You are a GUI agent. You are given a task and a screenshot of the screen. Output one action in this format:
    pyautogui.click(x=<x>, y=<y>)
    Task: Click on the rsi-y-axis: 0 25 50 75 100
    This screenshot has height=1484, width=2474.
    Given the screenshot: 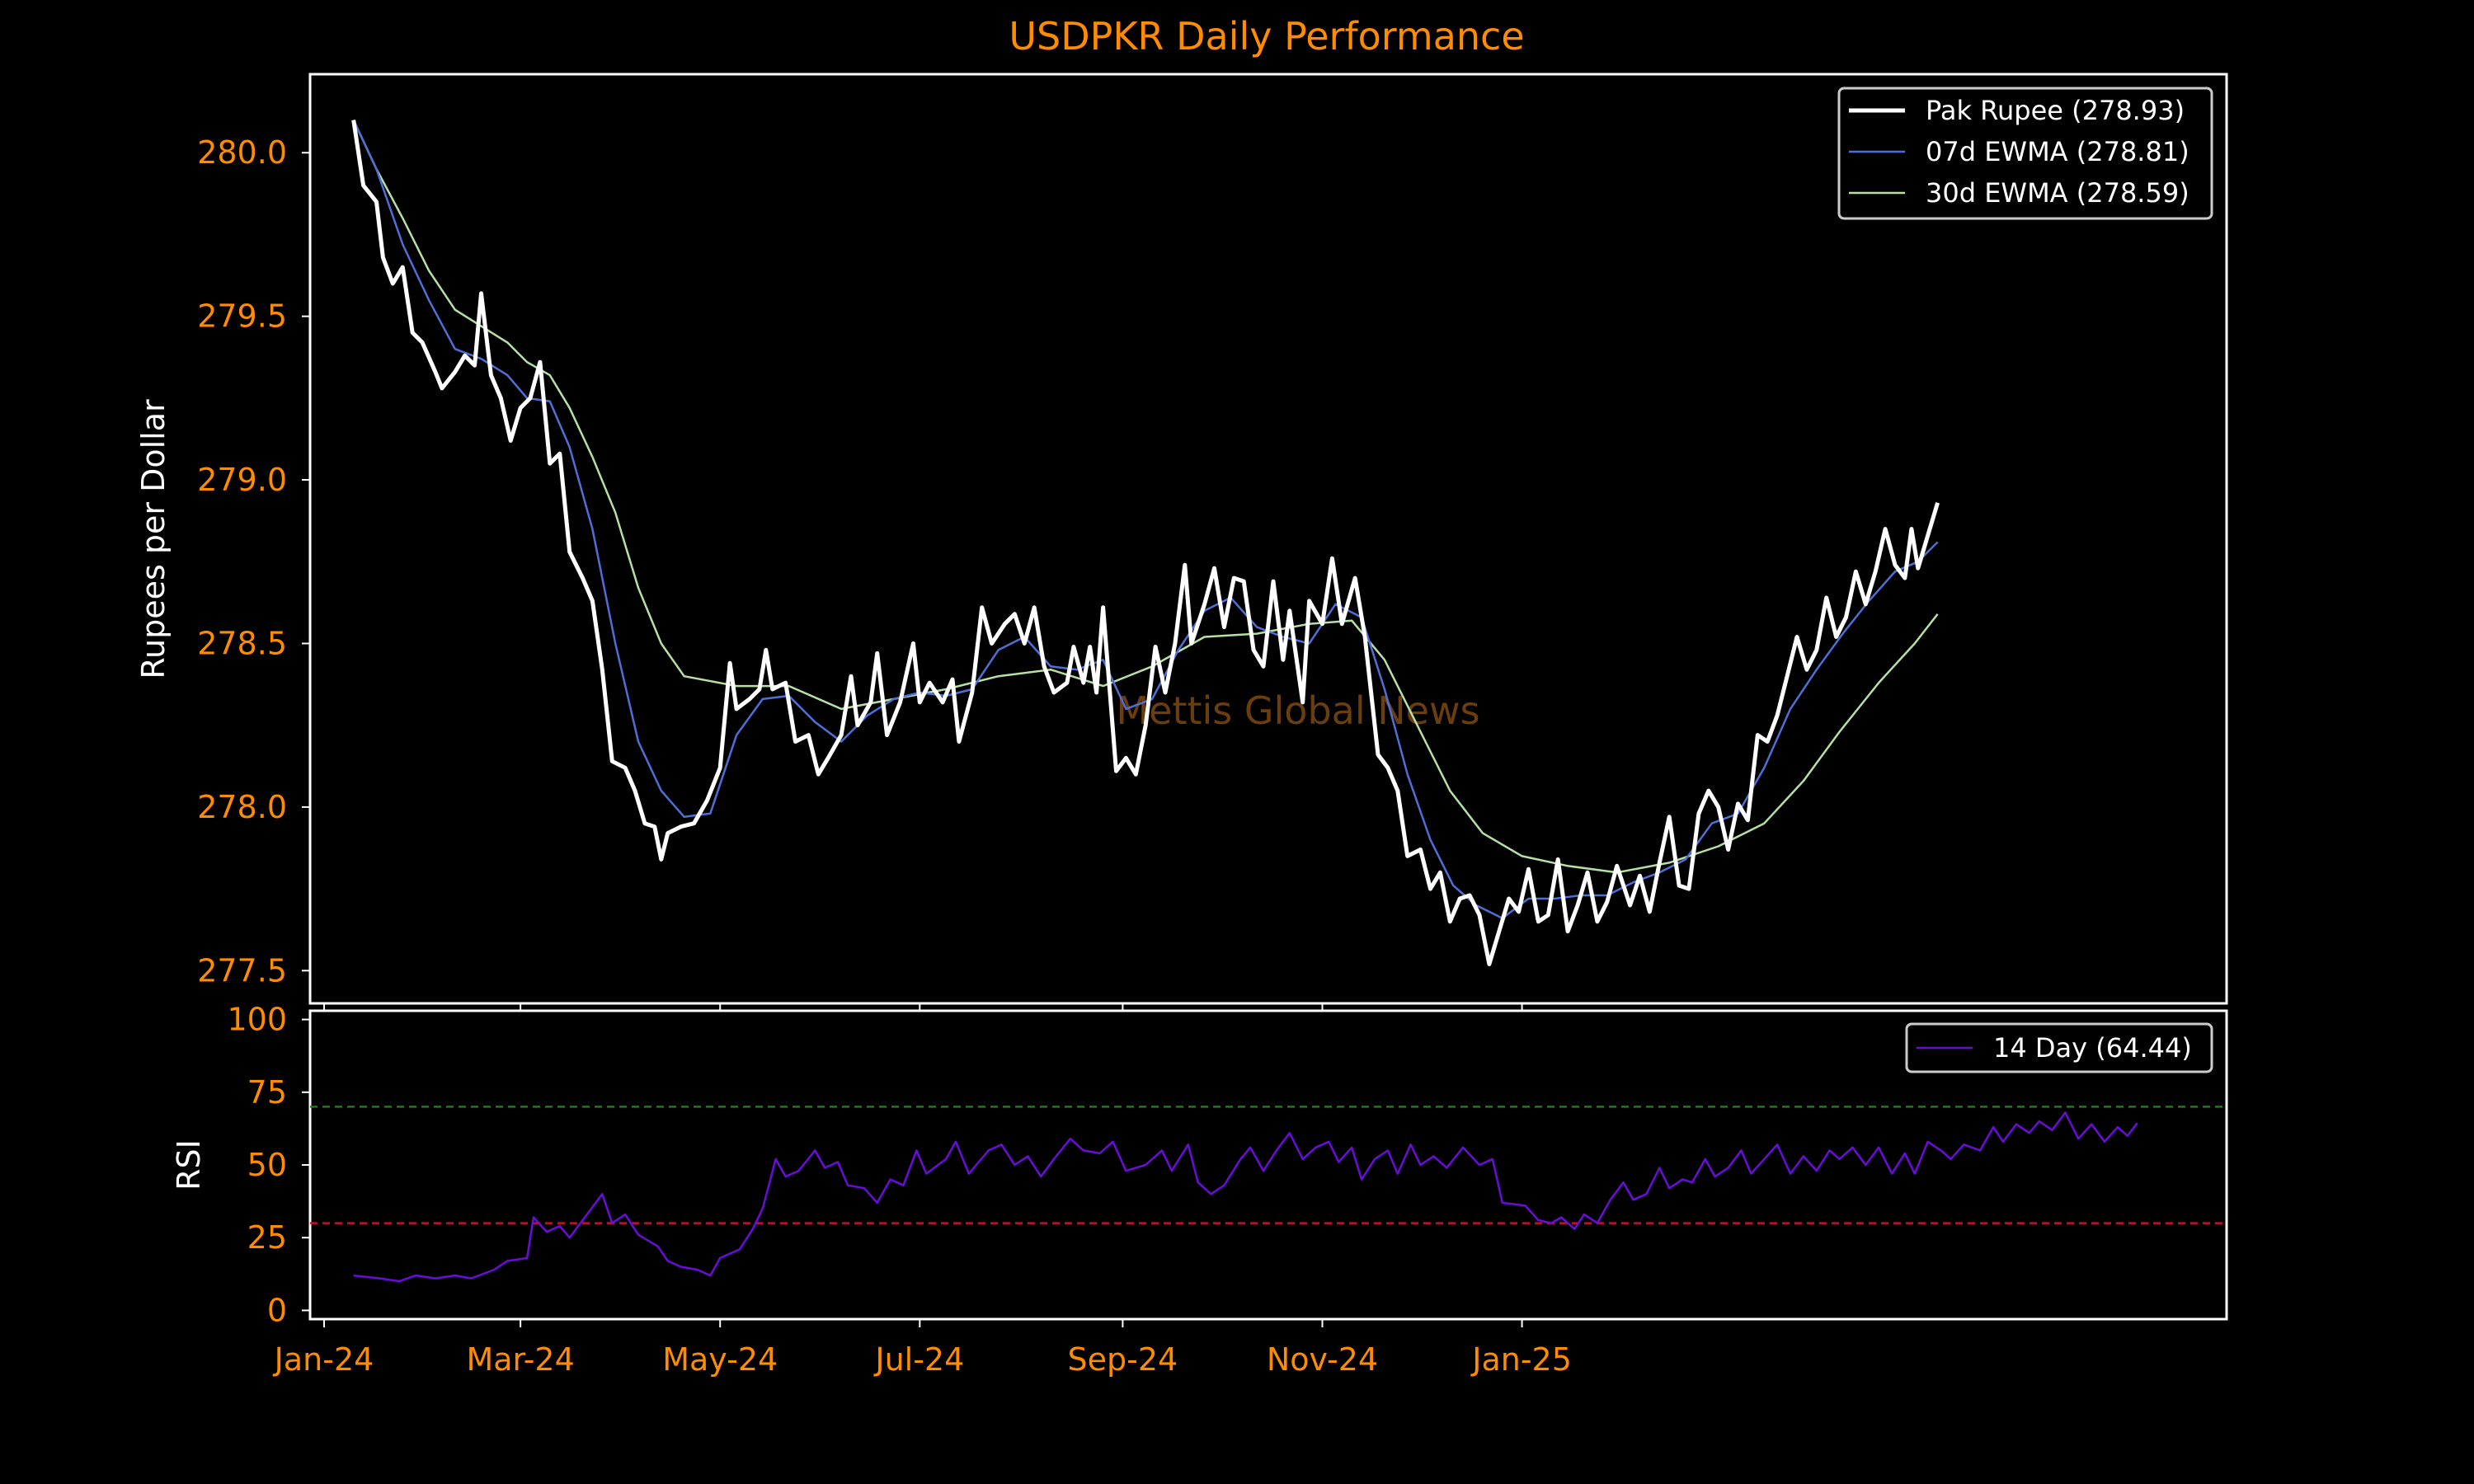 What is the action you would take?
    pyautogui.click(x=268, y=1165)
    